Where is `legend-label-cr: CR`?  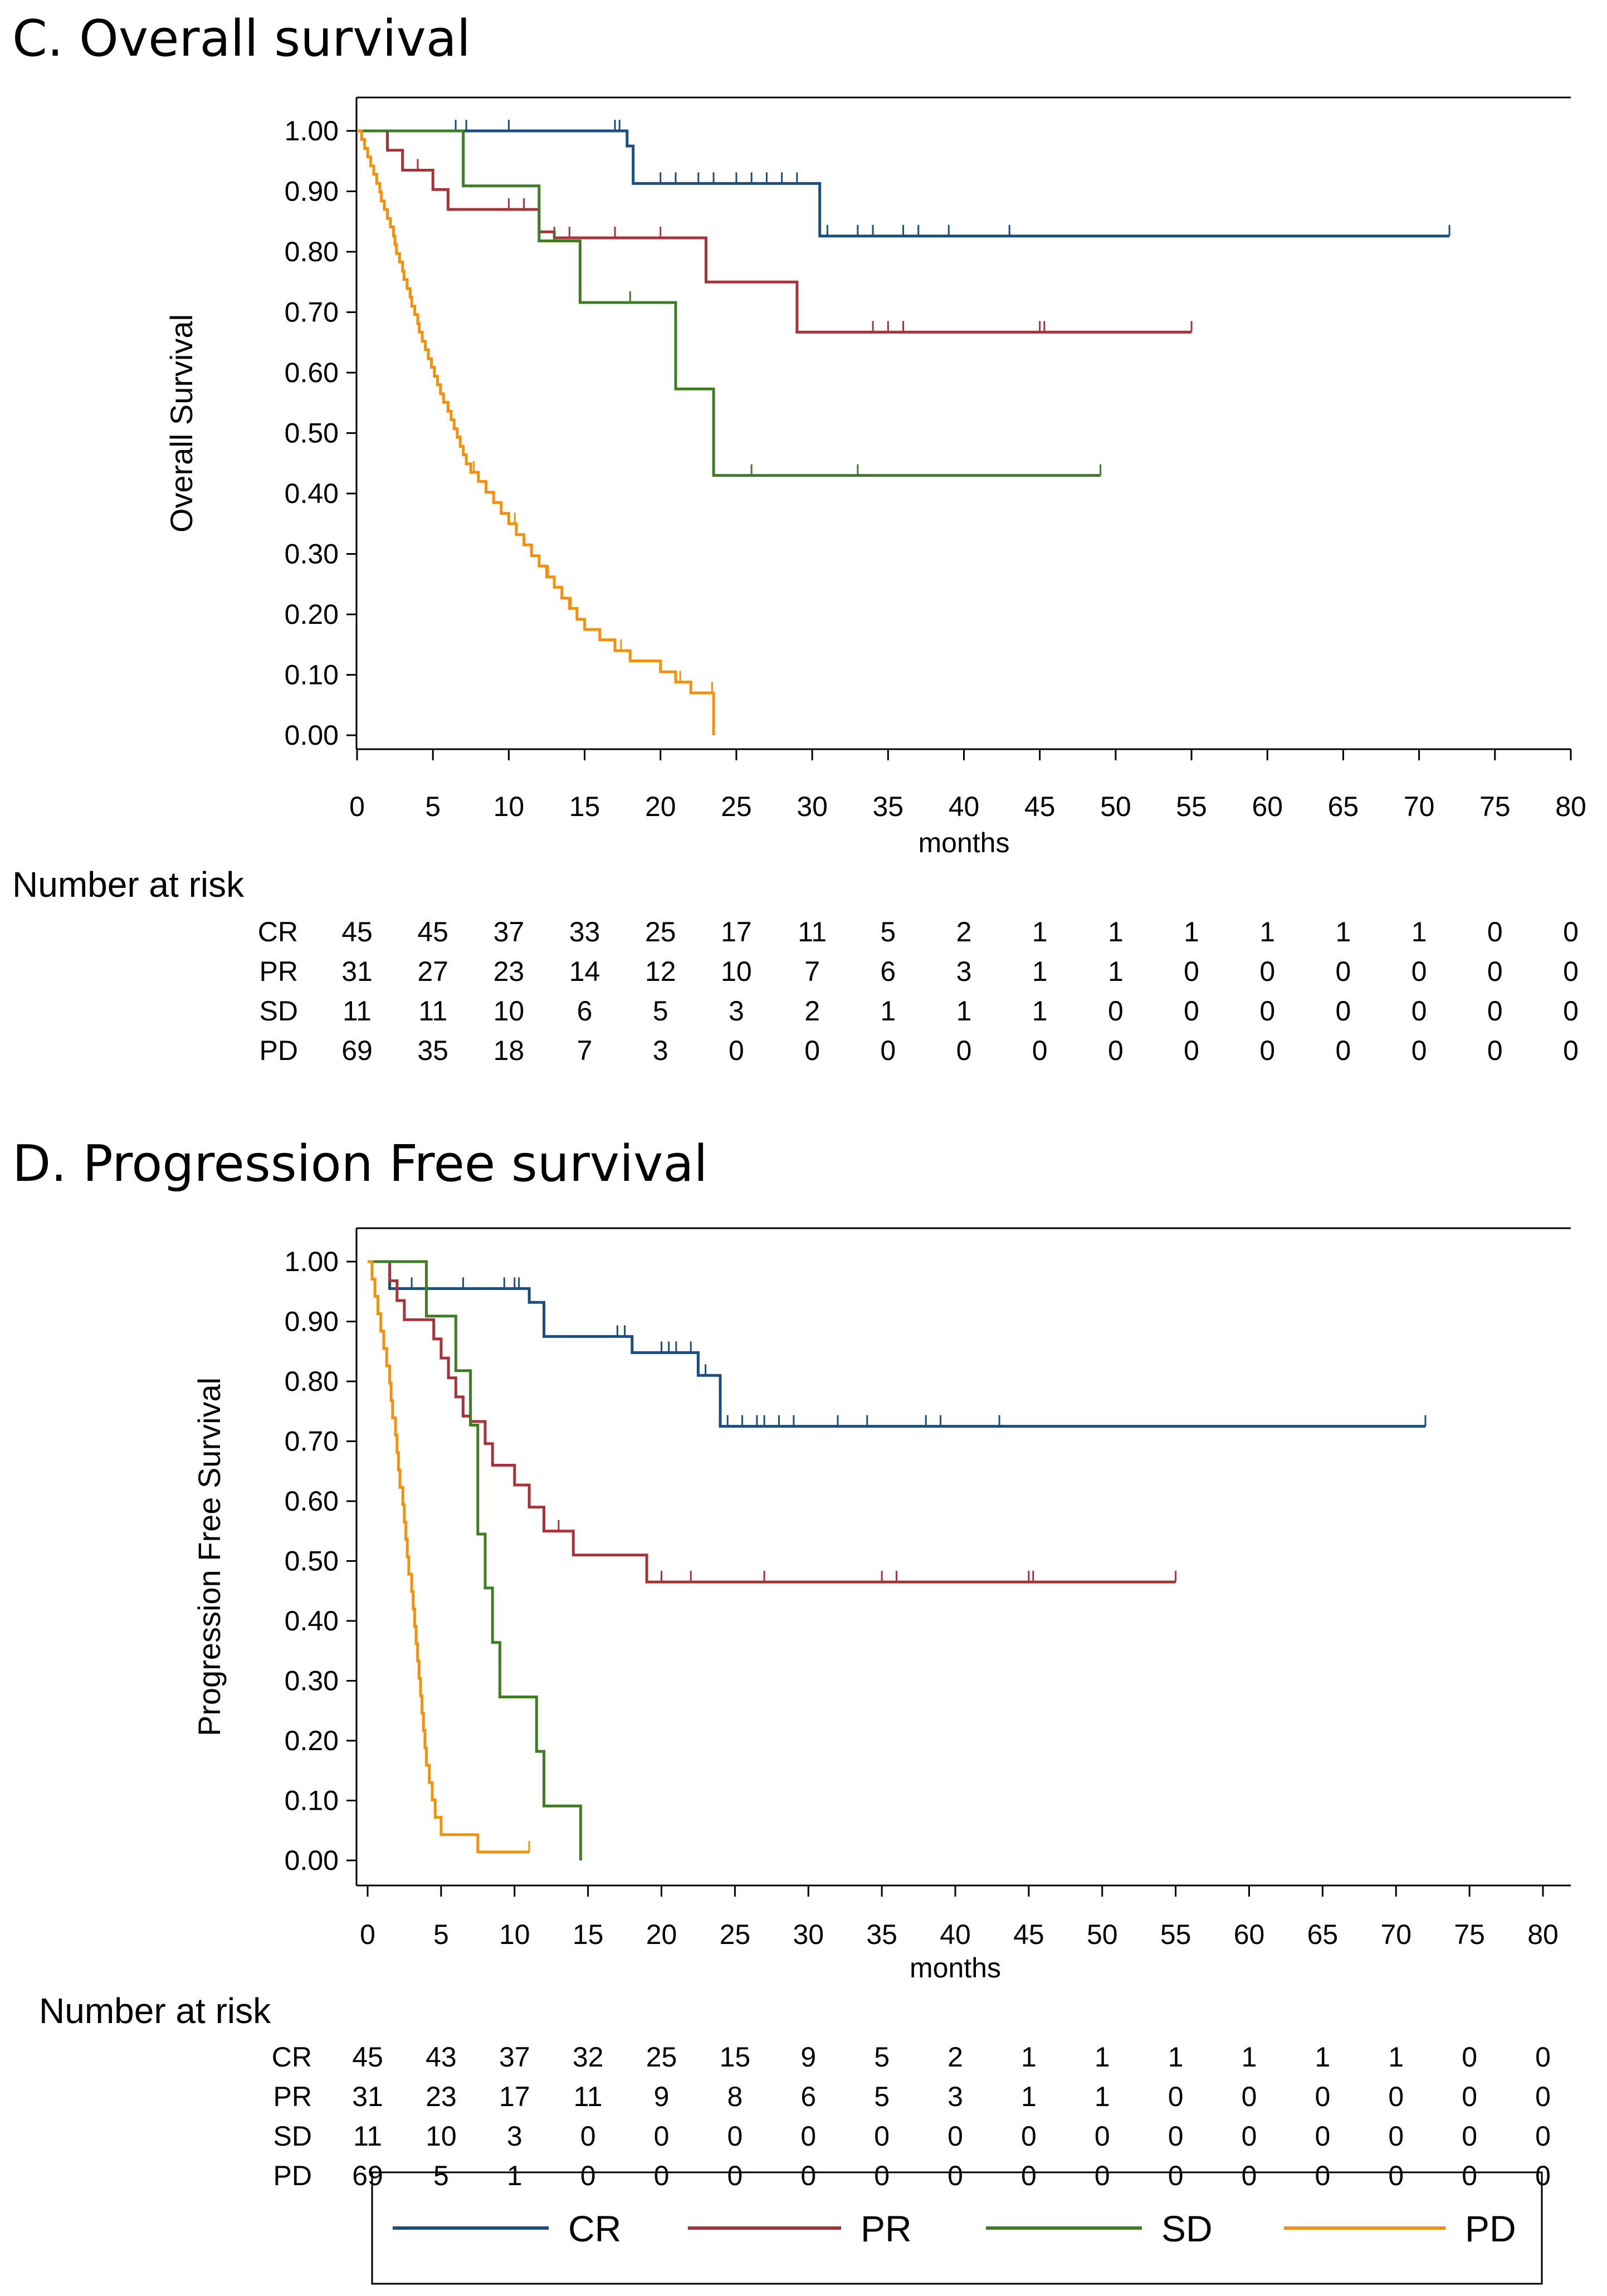 legend-label-cr: CR is located at coordinates (595, 2228).